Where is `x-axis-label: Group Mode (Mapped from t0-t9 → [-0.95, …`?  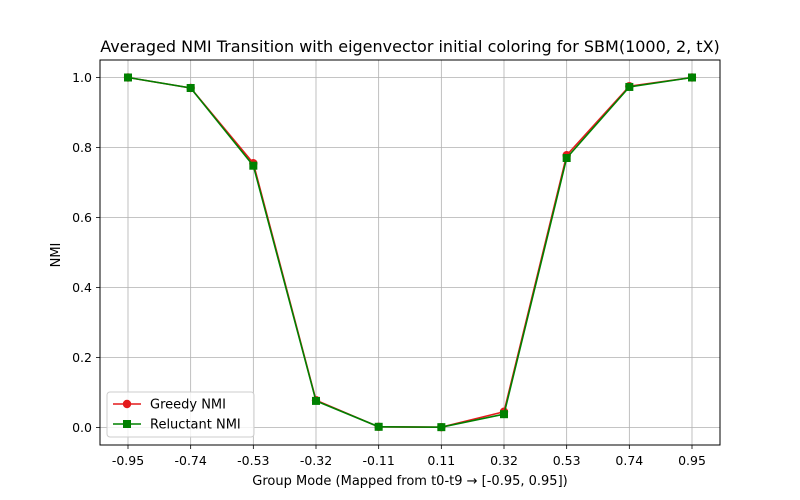 x-axis-label: Group Mode (Mapped from t0-t9 → [-0.95, … is located at coordinates (409, 481).